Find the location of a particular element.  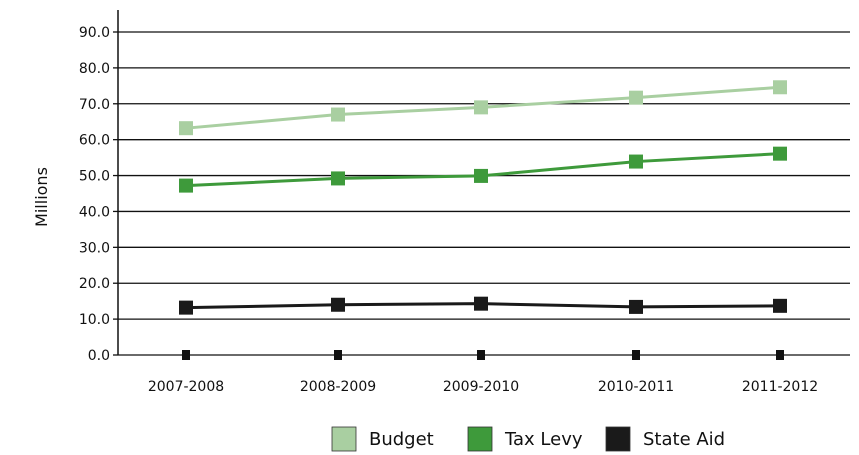

x-tick-label: 2007-2008 is located at coordinates (186, 387).